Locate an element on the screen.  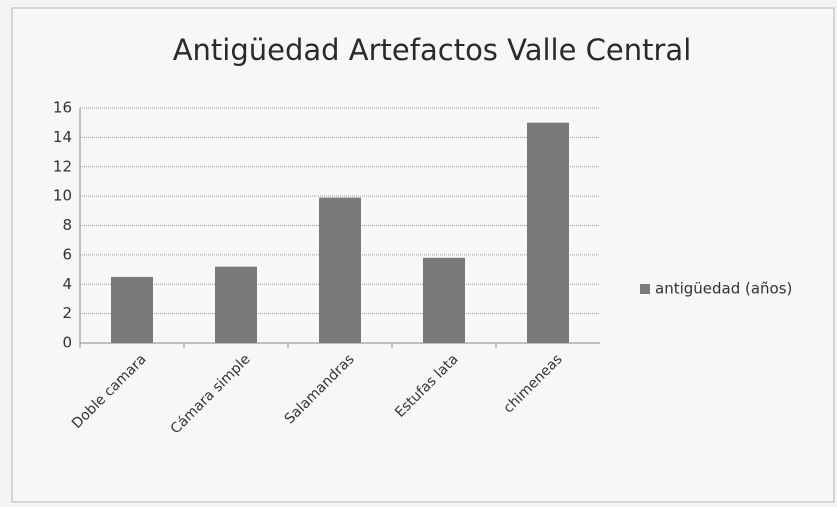
legend-label: antigüedad (años) is located at coordinates (723, 289).